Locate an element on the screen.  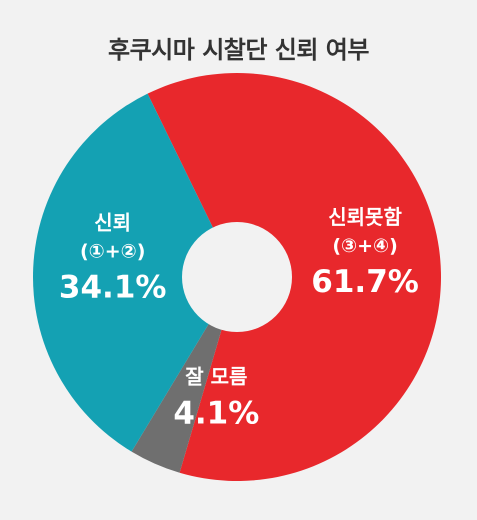
slice-value-label: 34.1% is located at coordinates (113, 287).